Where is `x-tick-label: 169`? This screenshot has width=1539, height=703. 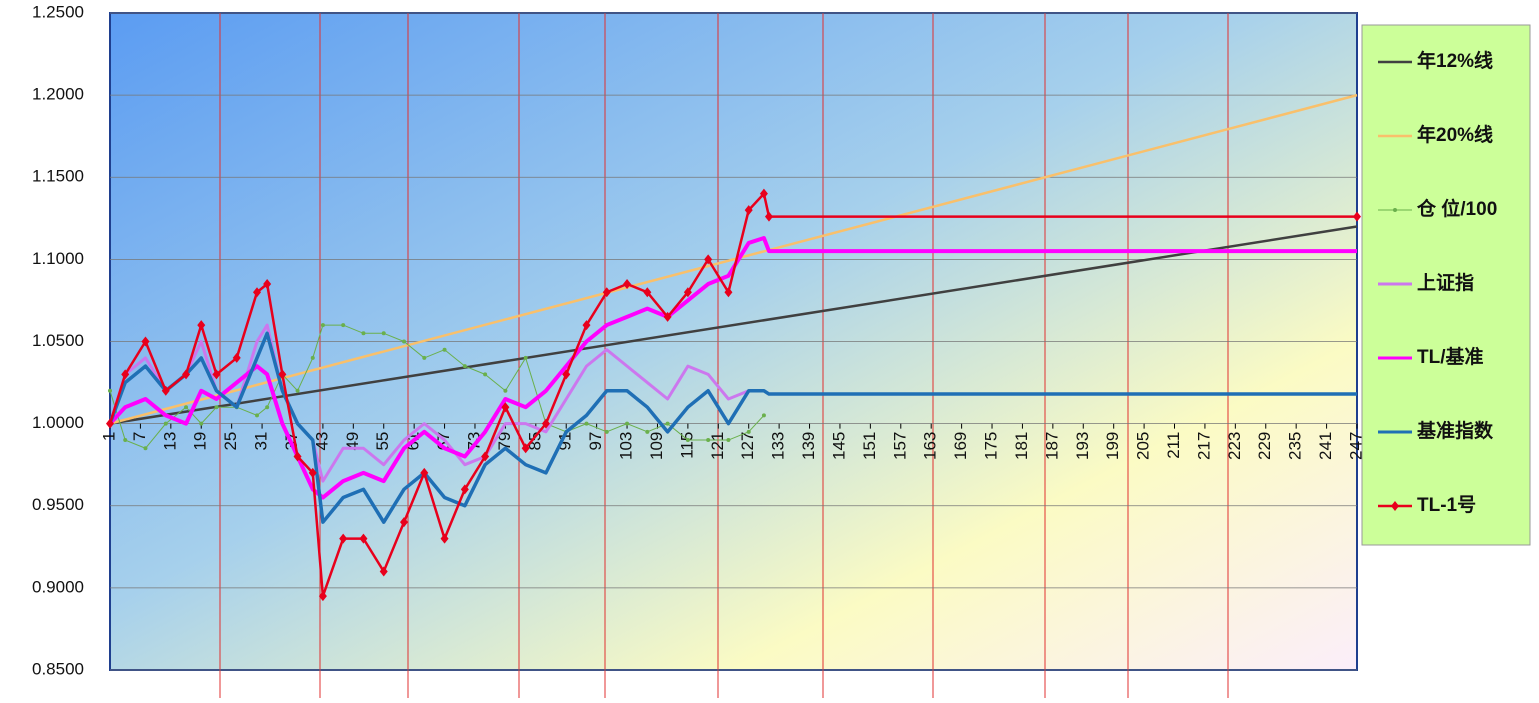
x-tick-label: 169 is located at coordinates (960, 446).